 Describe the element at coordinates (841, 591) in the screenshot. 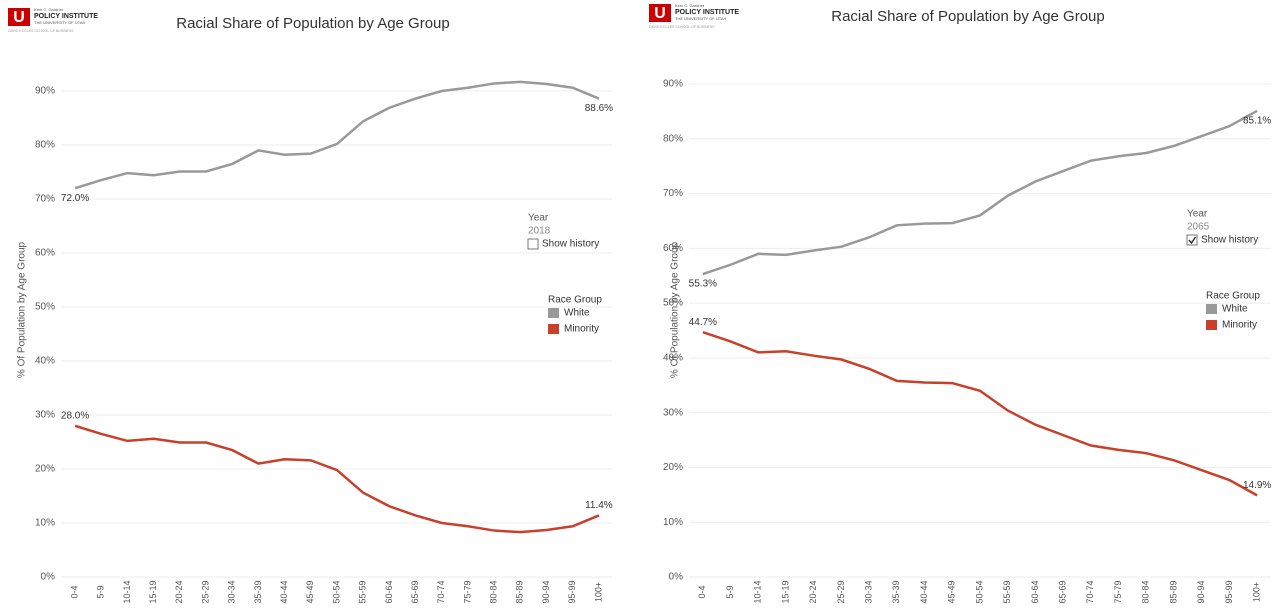

I see `x-tick-label: 25-29` at that location.